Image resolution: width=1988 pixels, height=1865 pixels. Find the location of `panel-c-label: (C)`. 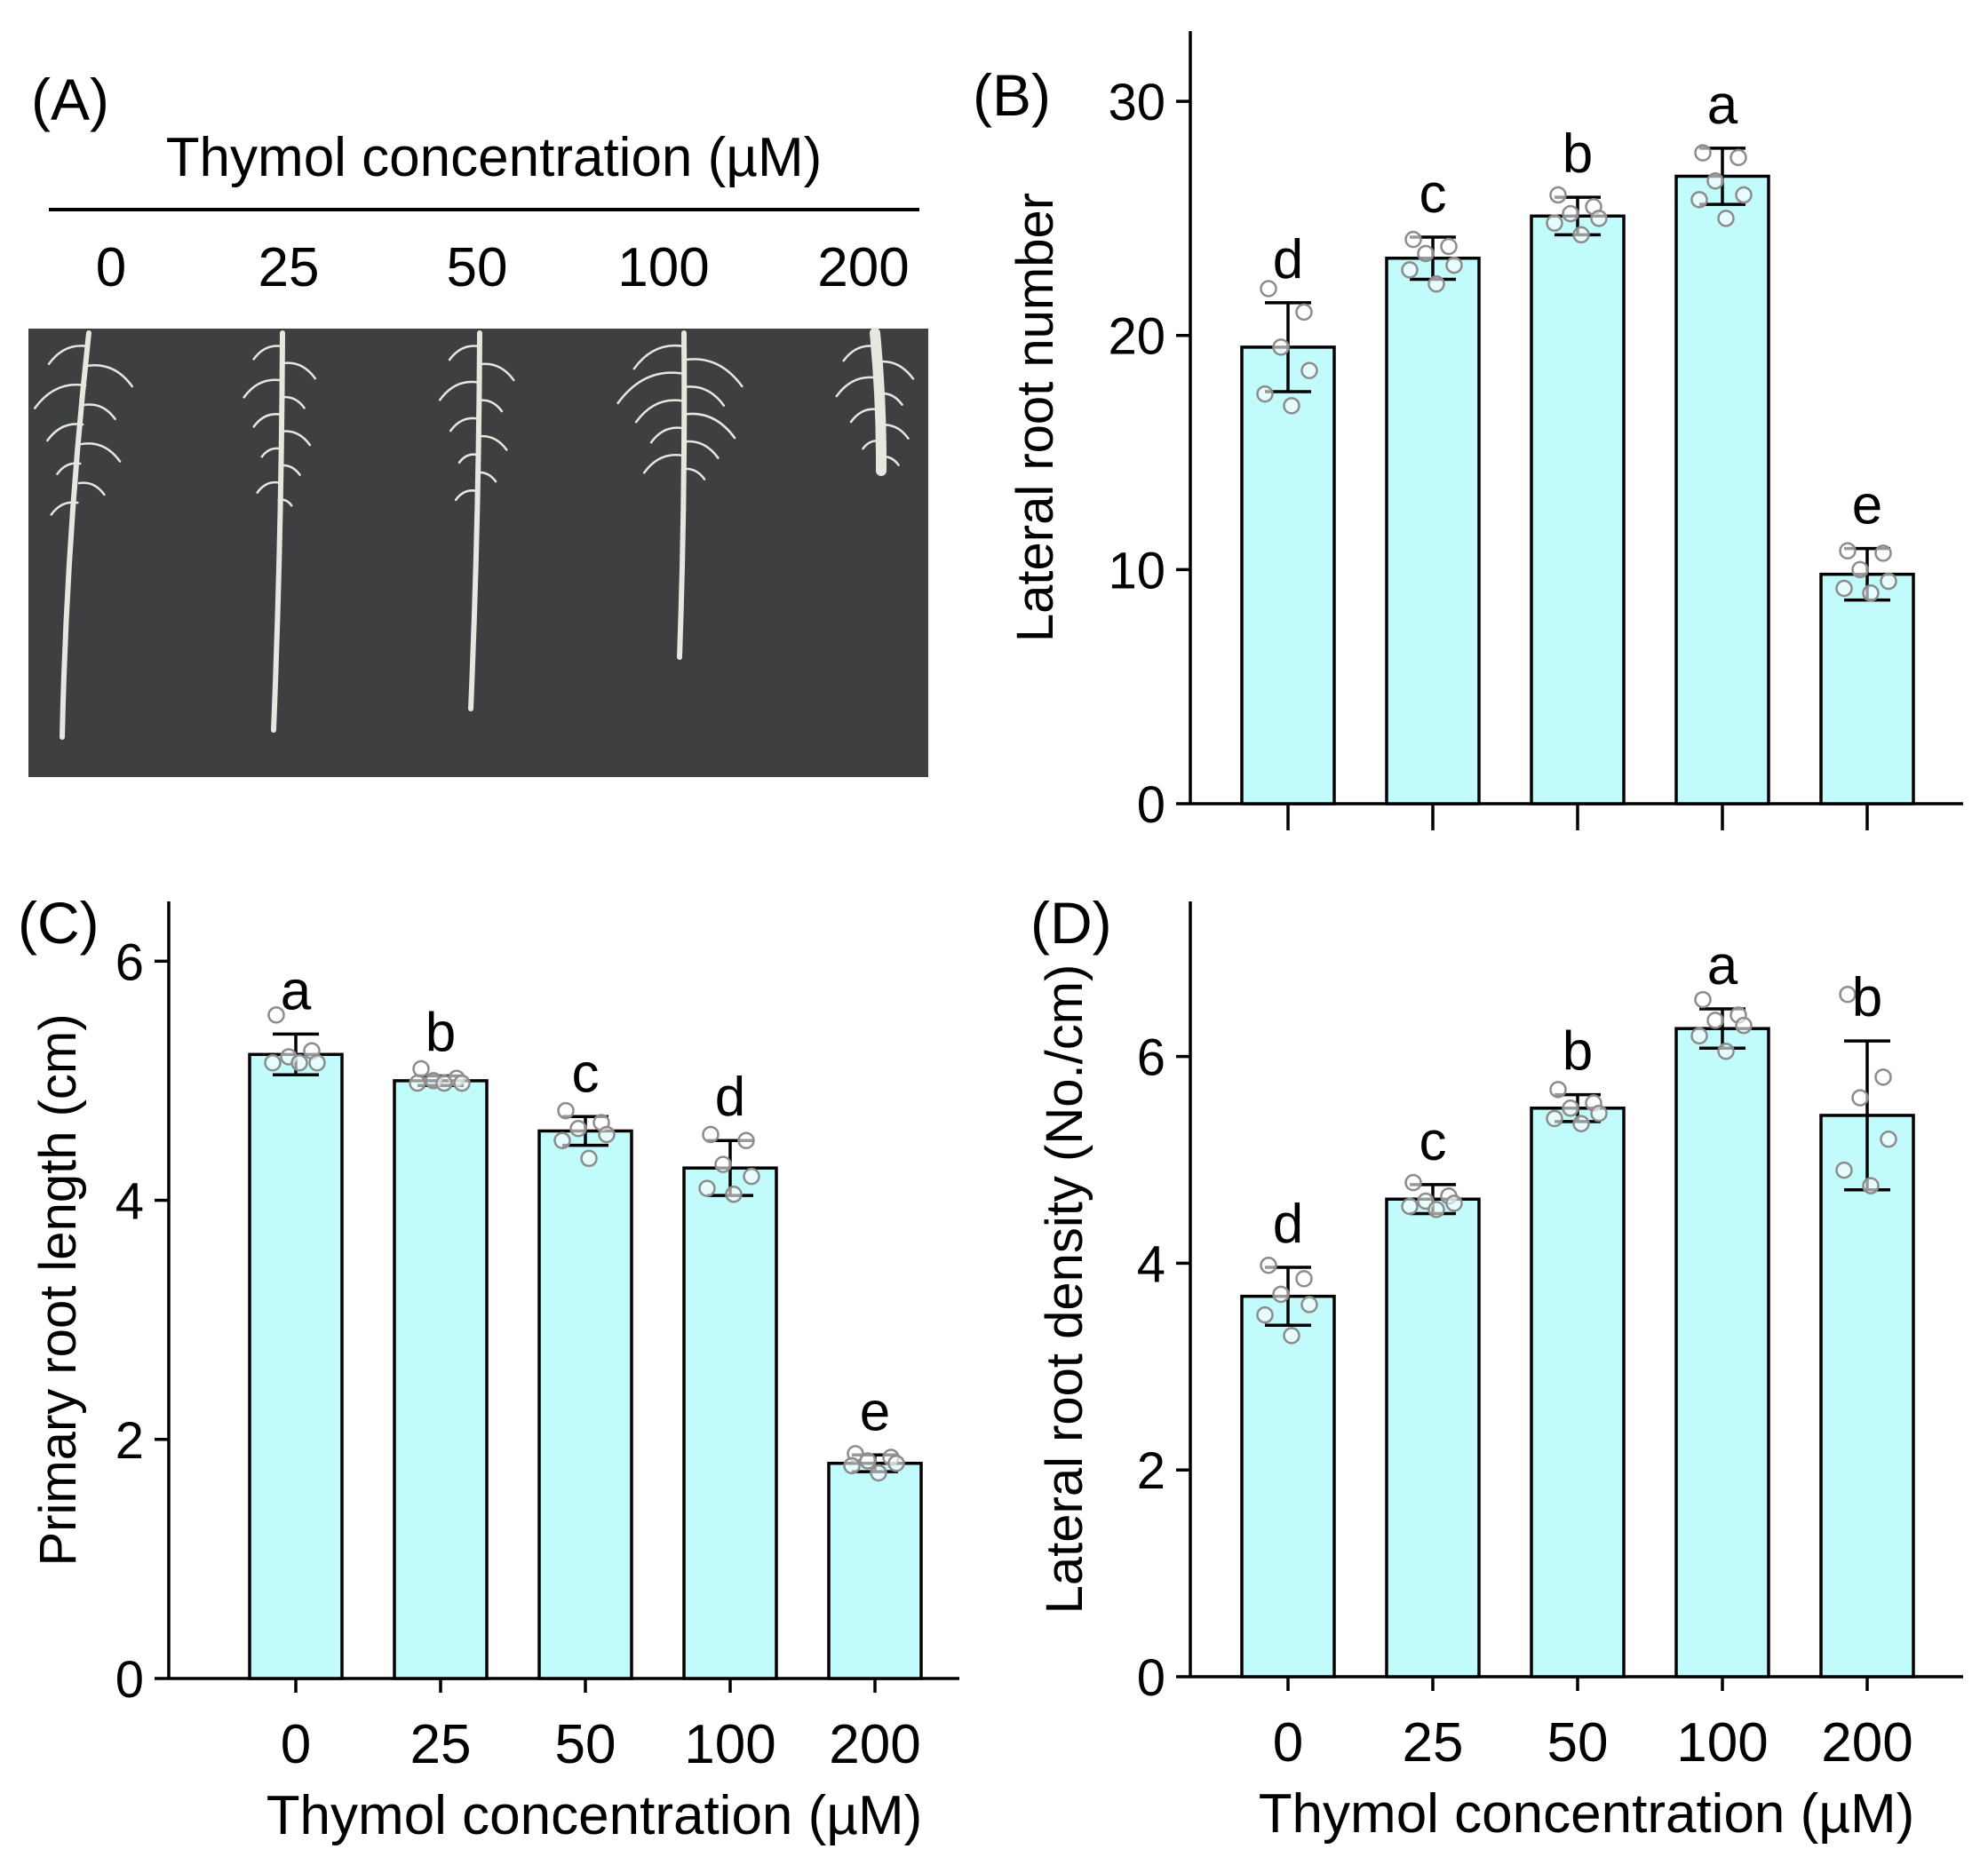

panel-c-label: (C) is located at coordinates (58, 923).